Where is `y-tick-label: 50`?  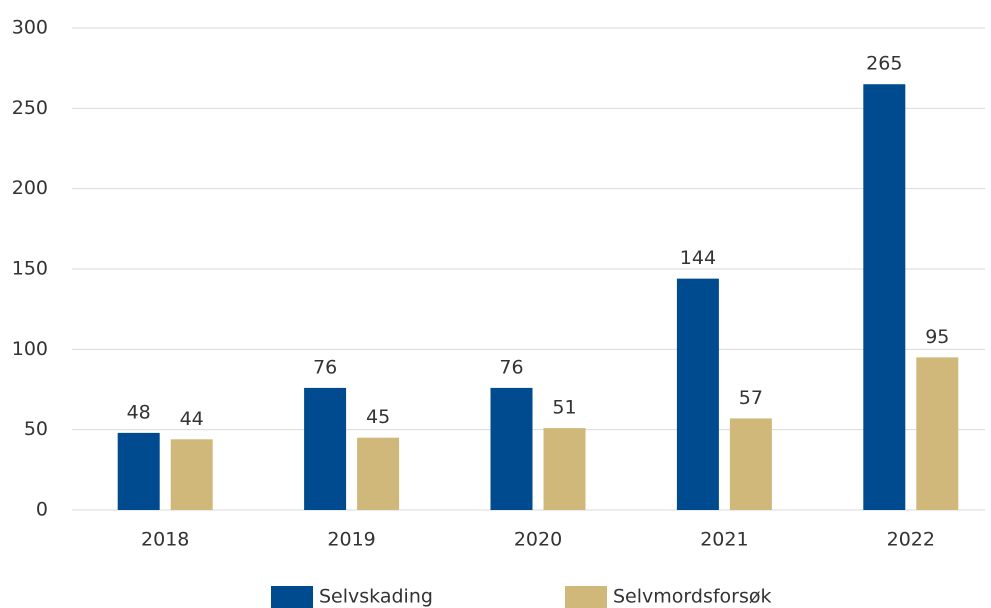 y-tick-label: 50 is located at coordinates (36, 429).